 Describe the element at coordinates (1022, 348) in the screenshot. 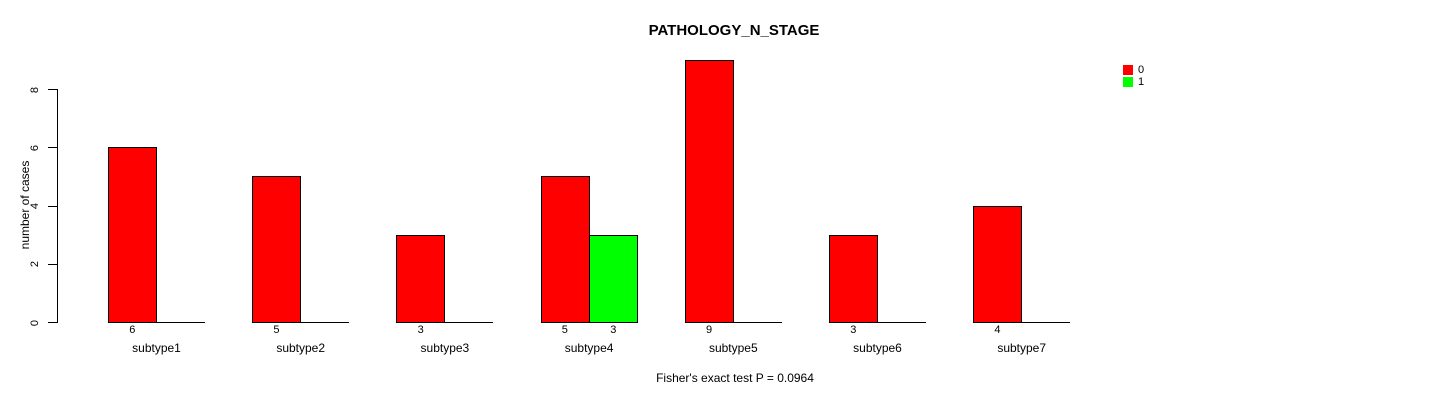

I see `category-label: subtype7` at that location.